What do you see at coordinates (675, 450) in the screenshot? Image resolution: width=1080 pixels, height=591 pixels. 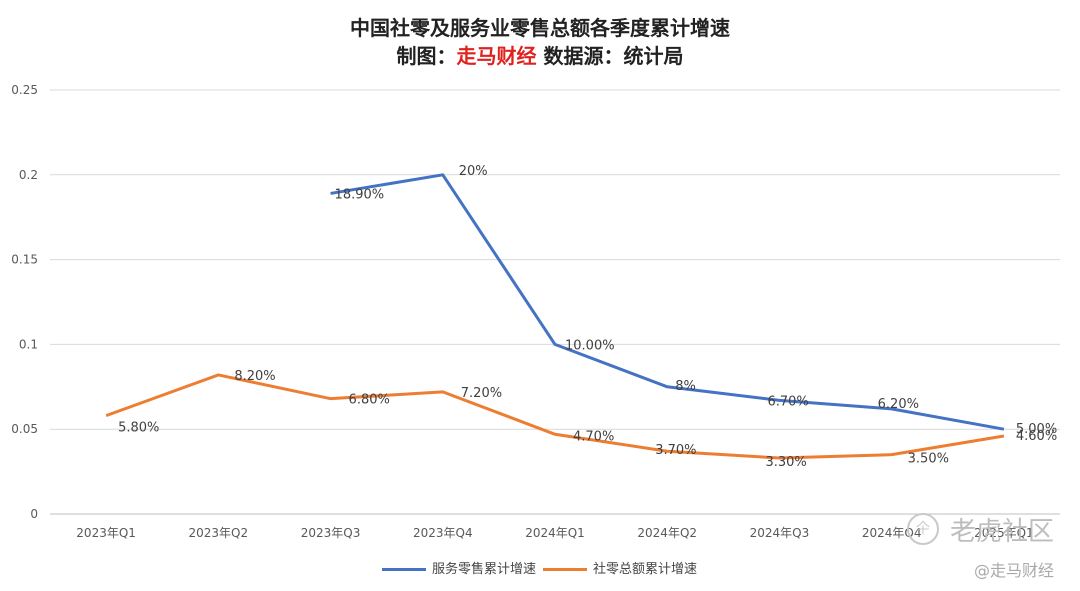 I see `data-label: 3.70%` at bounding box center [675, 450].